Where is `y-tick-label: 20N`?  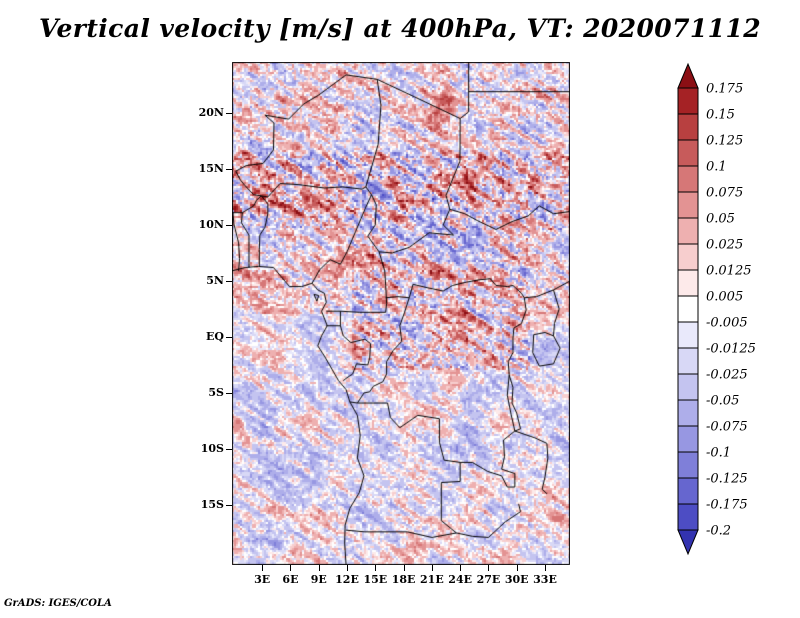 y-tick-label: 20N is located at coordinates (211, 112).